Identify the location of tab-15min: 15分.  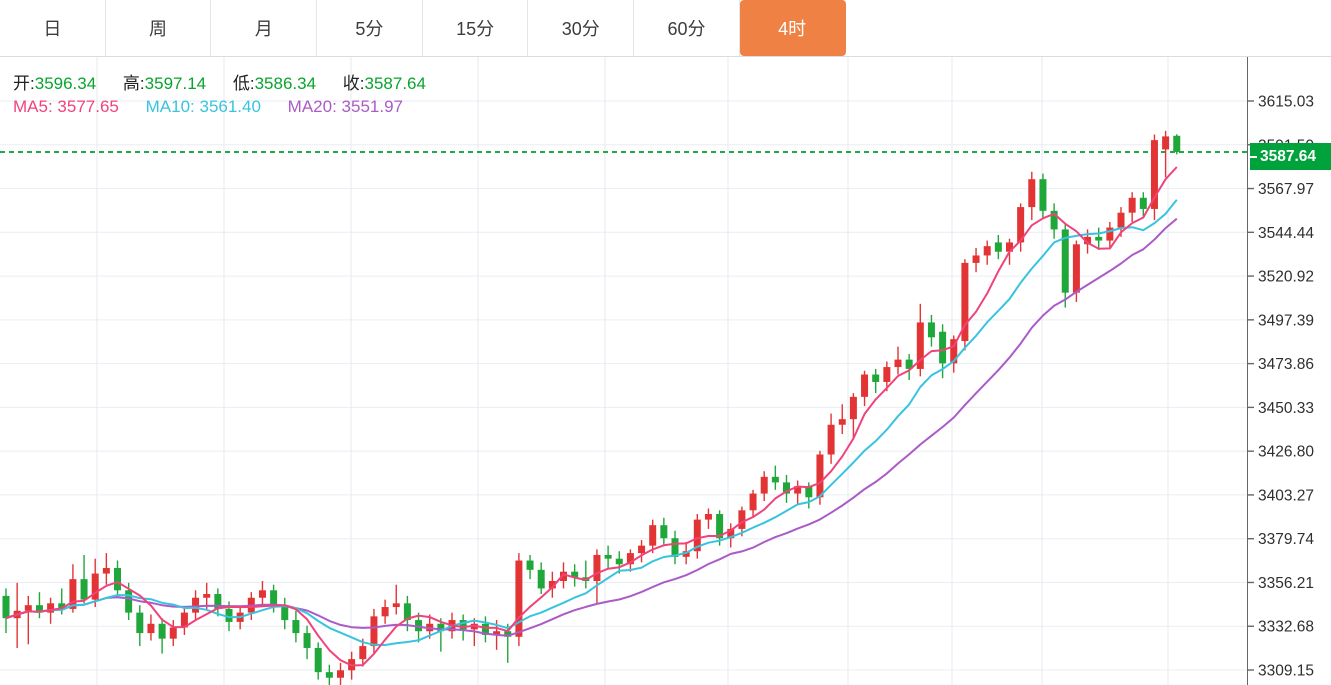
(475, 28).